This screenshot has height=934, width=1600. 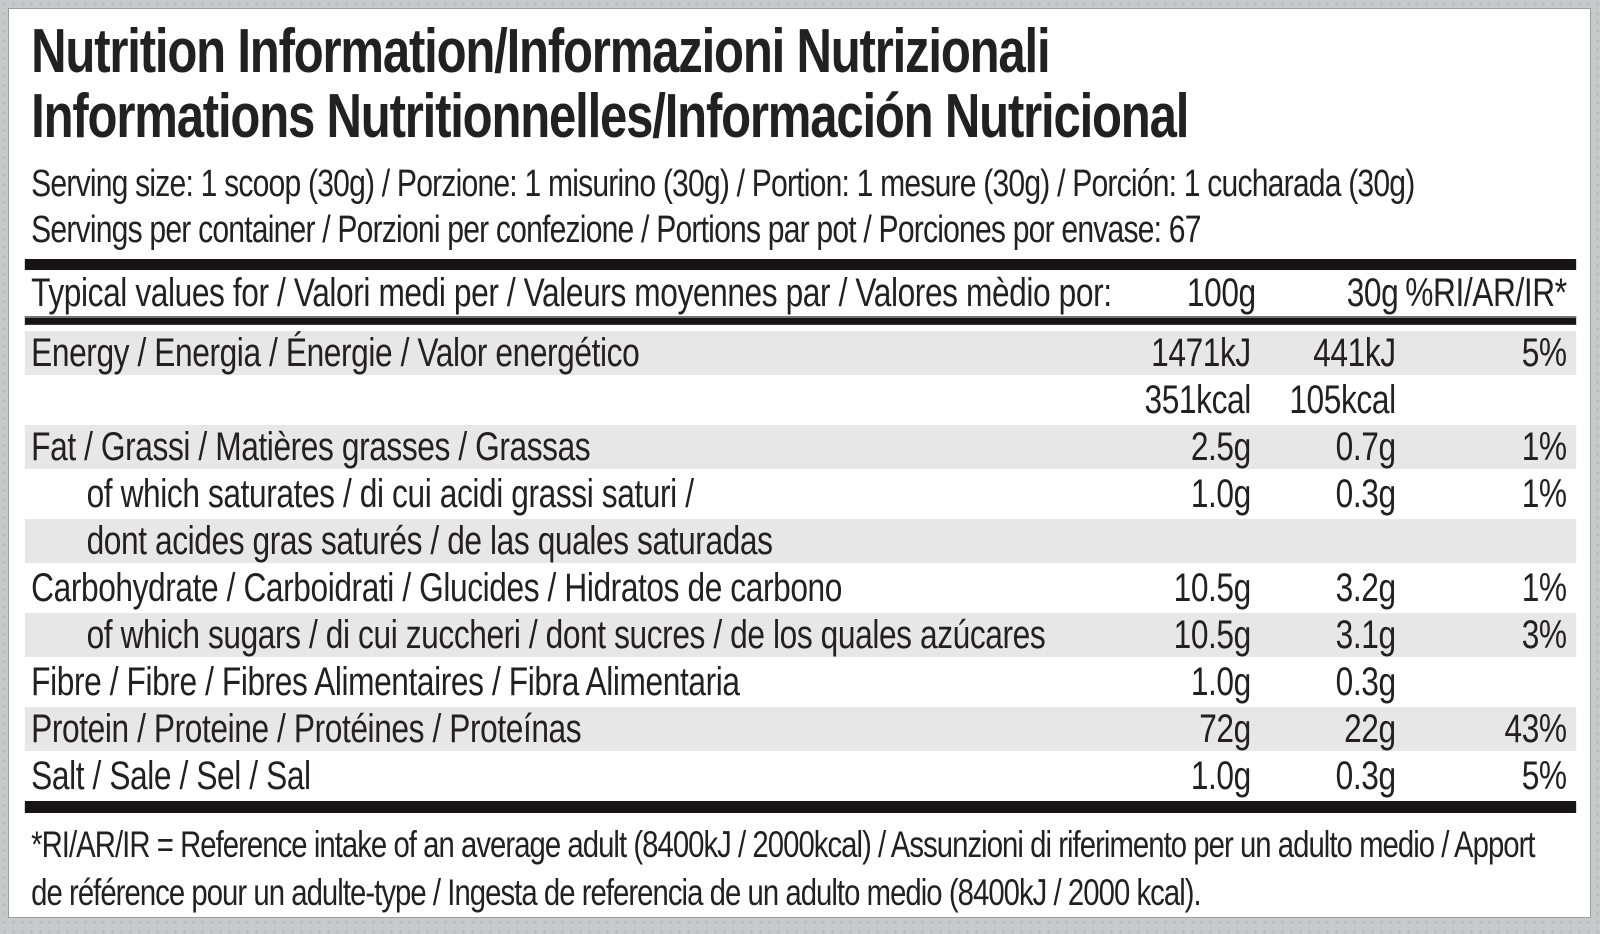 What do you see at coordinates (1354, 352) in the screenshot?
I see `value-per-30g: 441kJ` at bounding box center [1354, 352].